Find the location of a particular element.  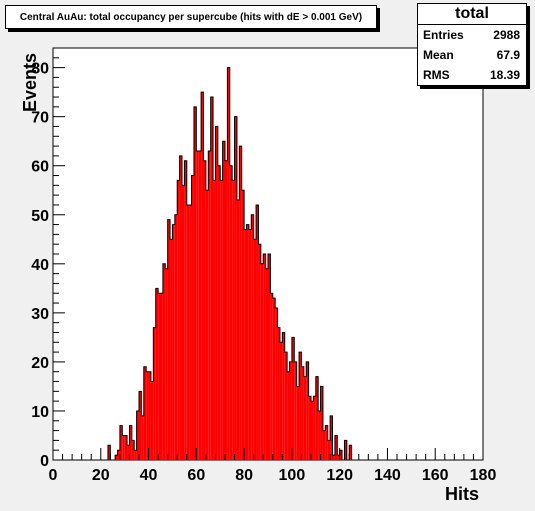

x-tick-label: 160 is located at coordinates (435, 475).